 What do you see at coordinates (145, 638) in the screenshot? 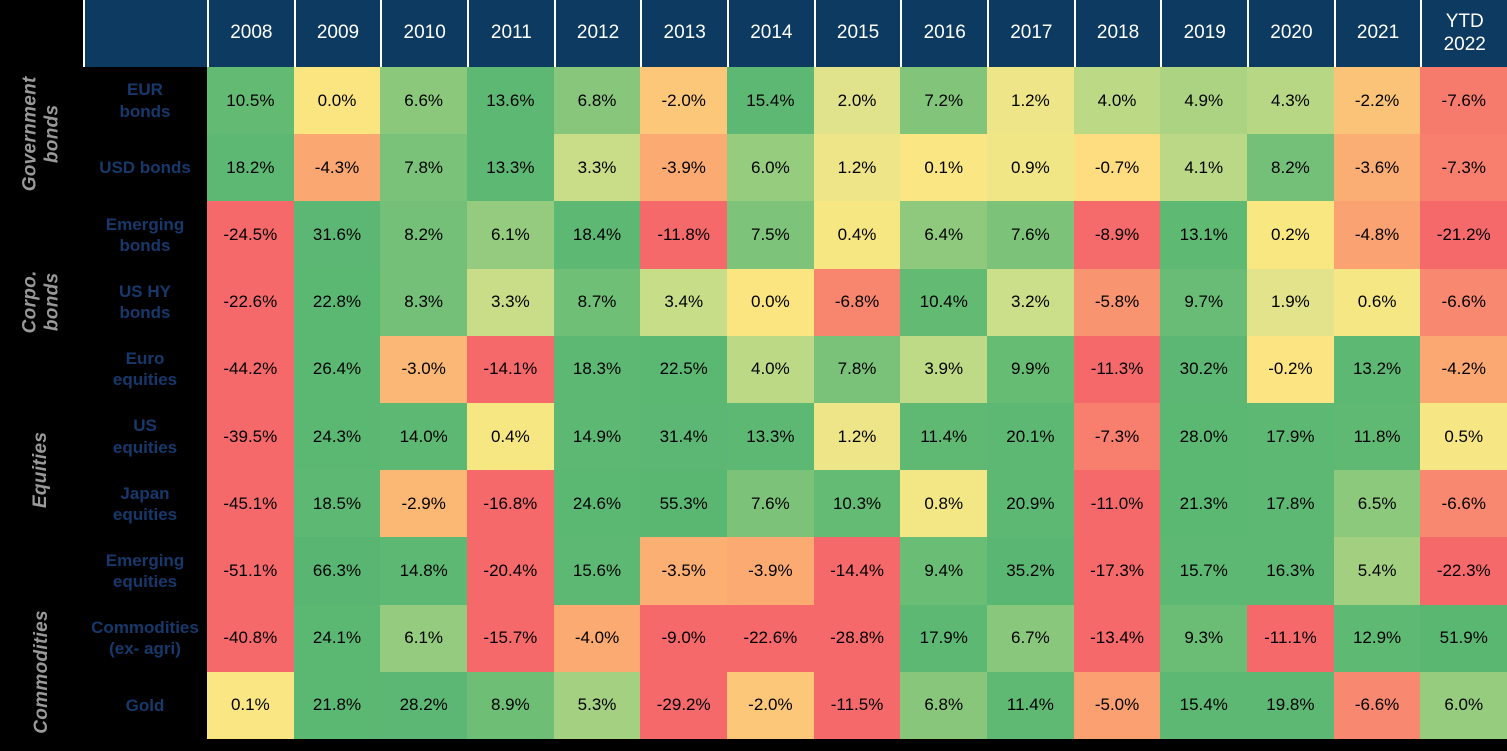
I see `row-label: Commodities (ex- agri)` at bounding box center [145, 638].